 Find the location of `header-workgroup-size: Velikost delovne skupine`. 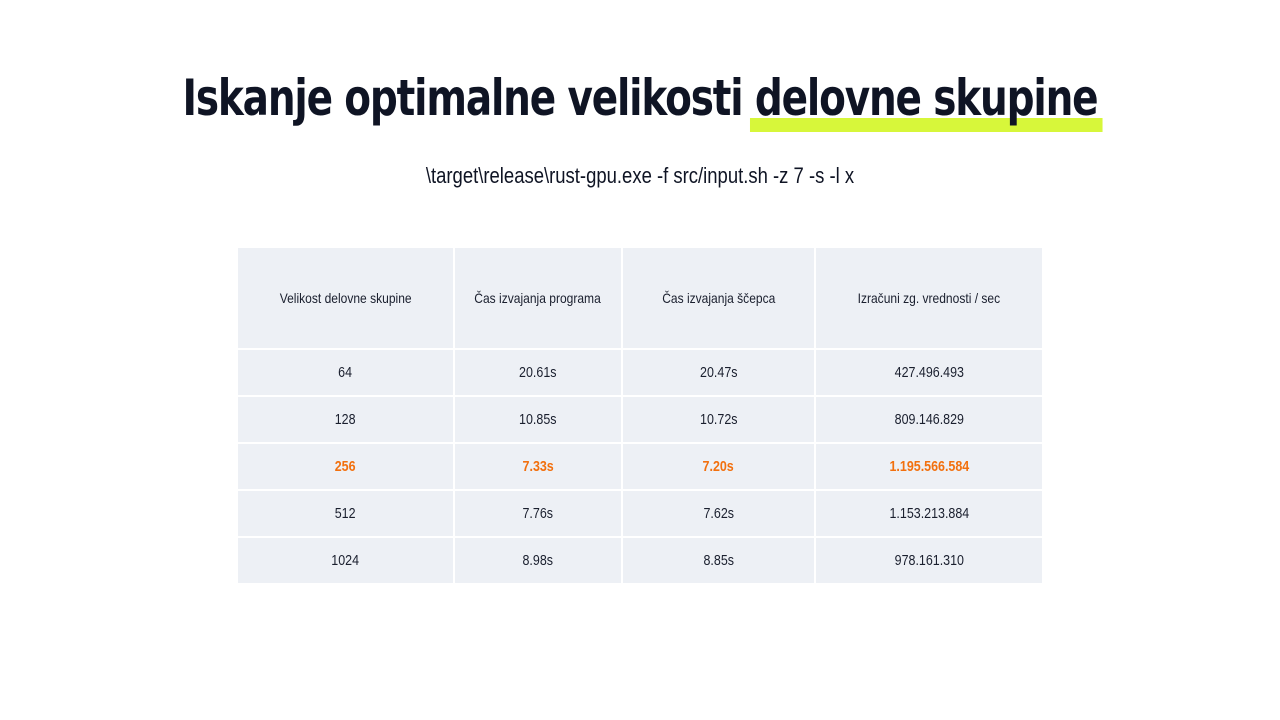

header-workgroup-size: Velikost delovne skupine is located at coordinates (346, 299).